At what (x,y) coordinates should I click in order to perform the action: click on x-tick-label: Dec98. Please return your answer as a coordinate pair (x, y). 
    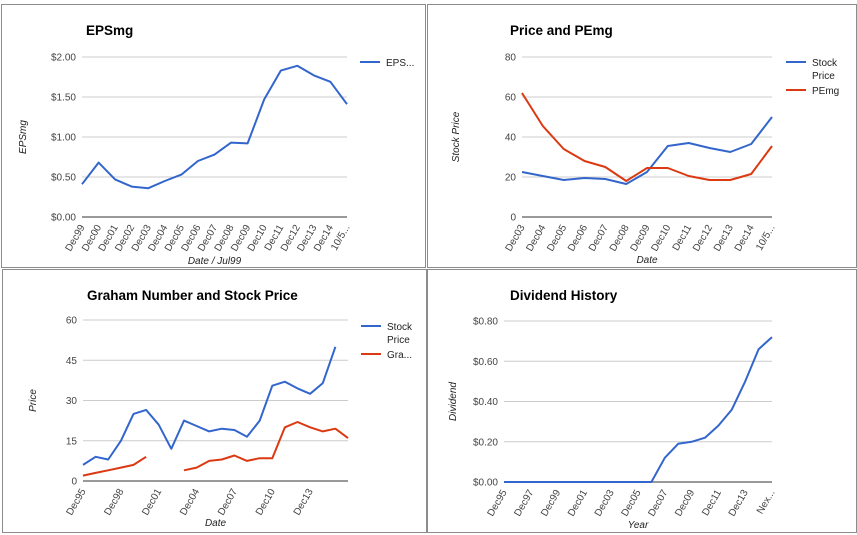
    Looking at the image, I should click on (114, 502).